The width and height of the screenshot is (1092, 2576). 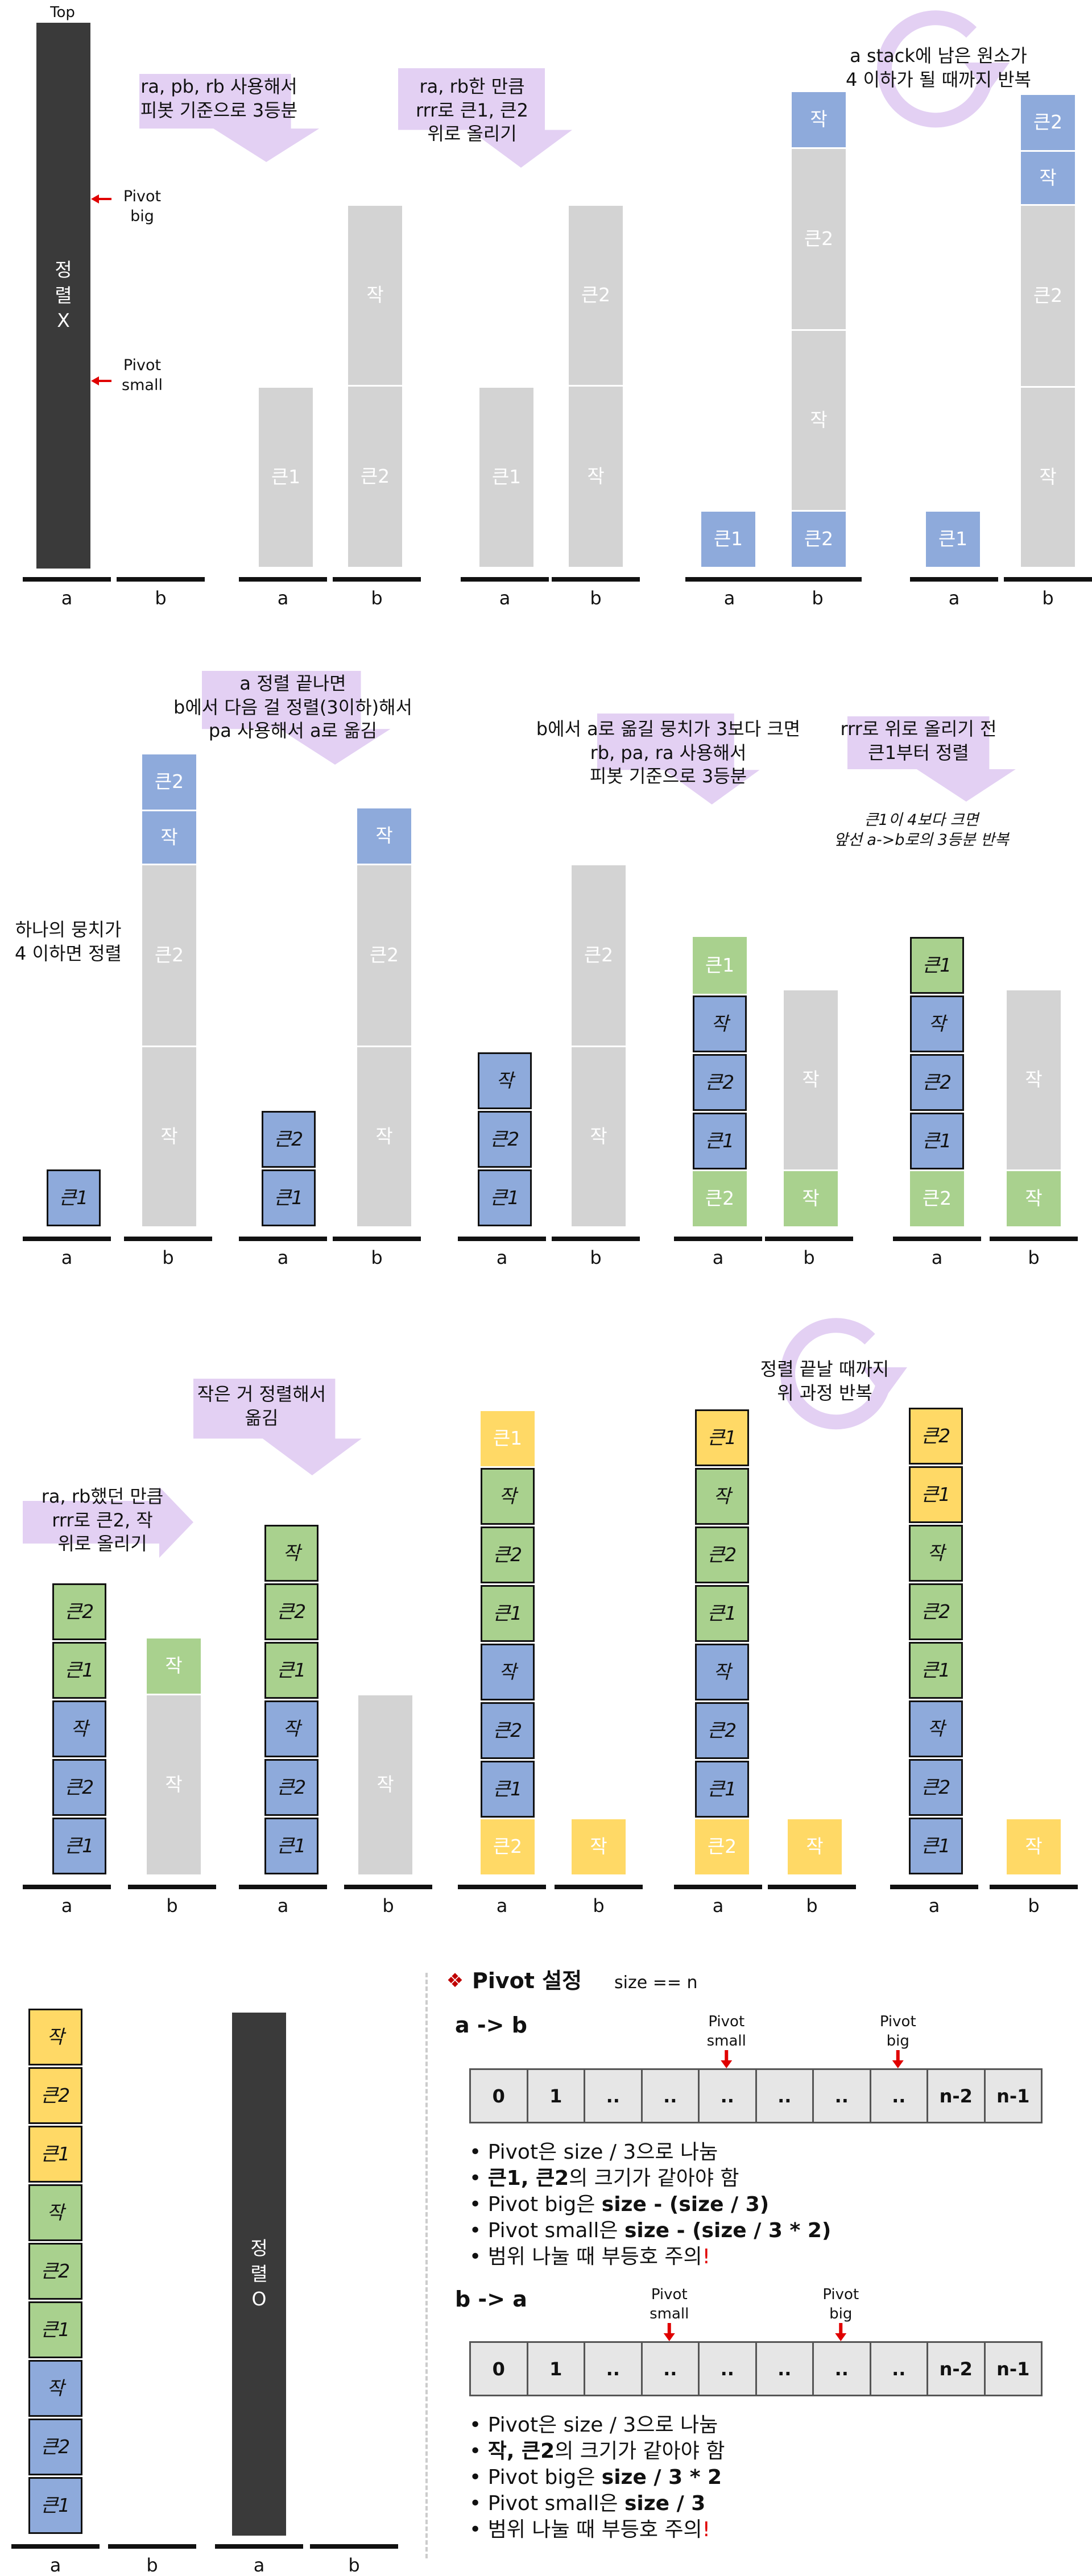 I want to click on r3s5-a-baseline, so click(x=934, y=1887).